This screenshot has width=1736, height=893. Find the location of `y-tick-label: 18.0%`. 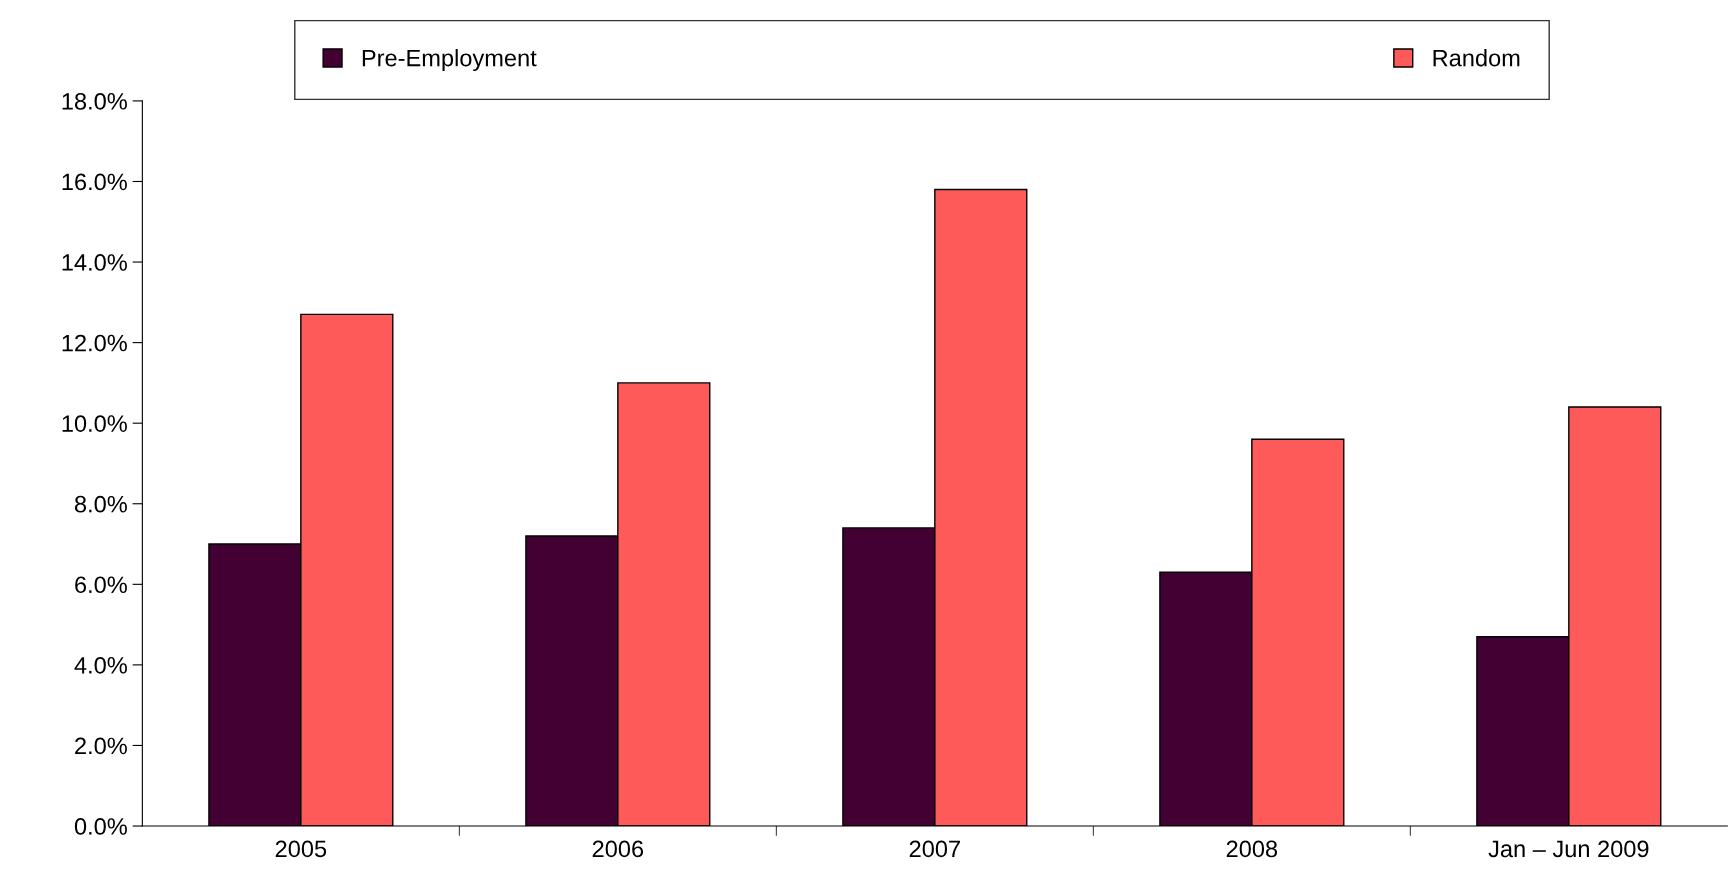

y-tick-label: 18.0% is located at coordinates (94, 101).